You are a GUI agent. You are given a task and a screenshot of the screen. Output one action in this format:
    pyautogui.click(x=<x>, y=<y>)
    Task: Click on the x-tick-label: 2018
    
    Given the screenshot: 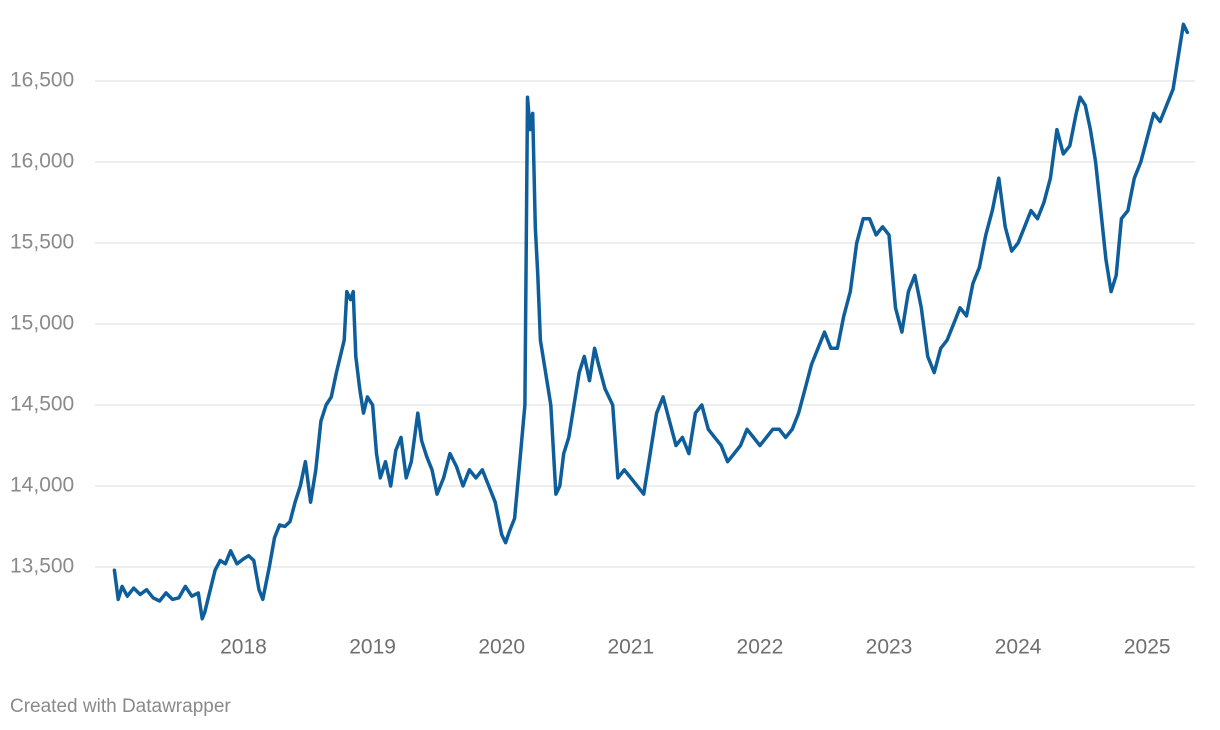 What is the action you would take?
    pyautogui.click(x=243, y=647)
    